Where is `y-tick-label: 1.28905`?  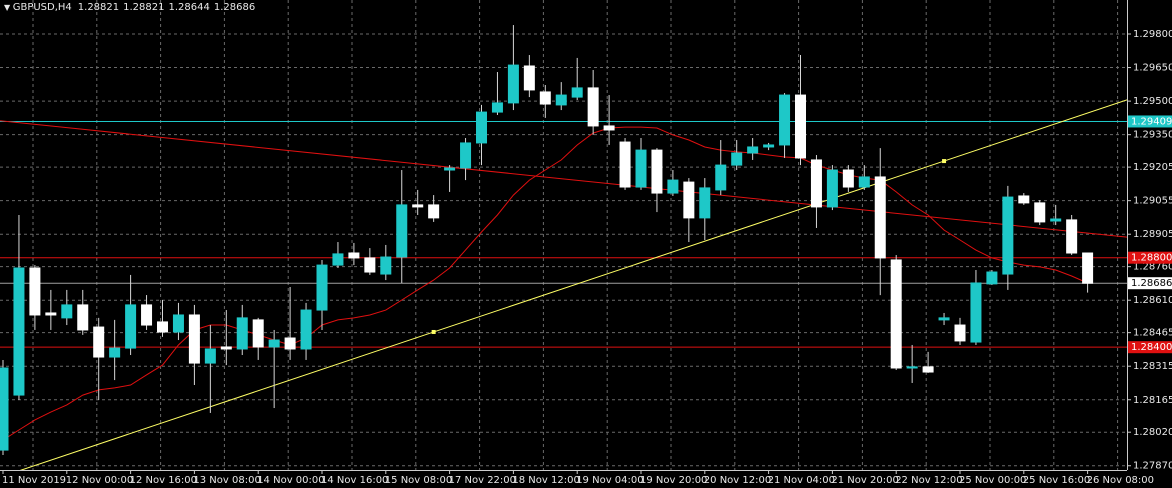
y-tick-label: 1.28905 is located at coordinates (1152, 234).